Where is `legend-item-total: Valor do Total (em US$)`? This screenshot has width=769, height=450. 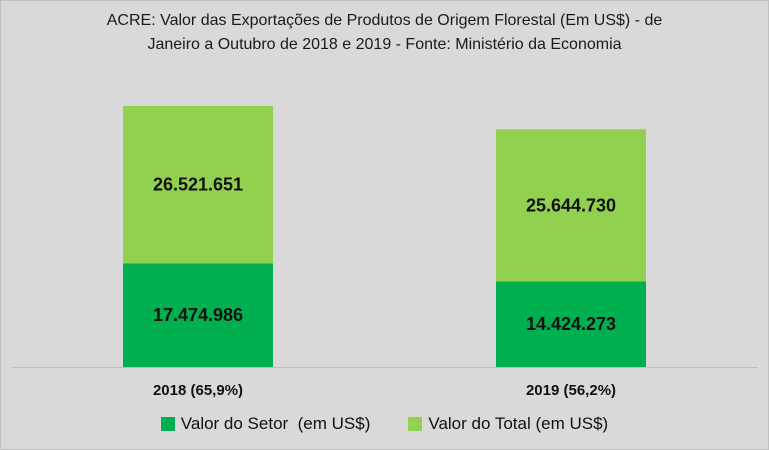
legend-item-total: Valor do Total (em US$) is located at coordinates (508, 424).